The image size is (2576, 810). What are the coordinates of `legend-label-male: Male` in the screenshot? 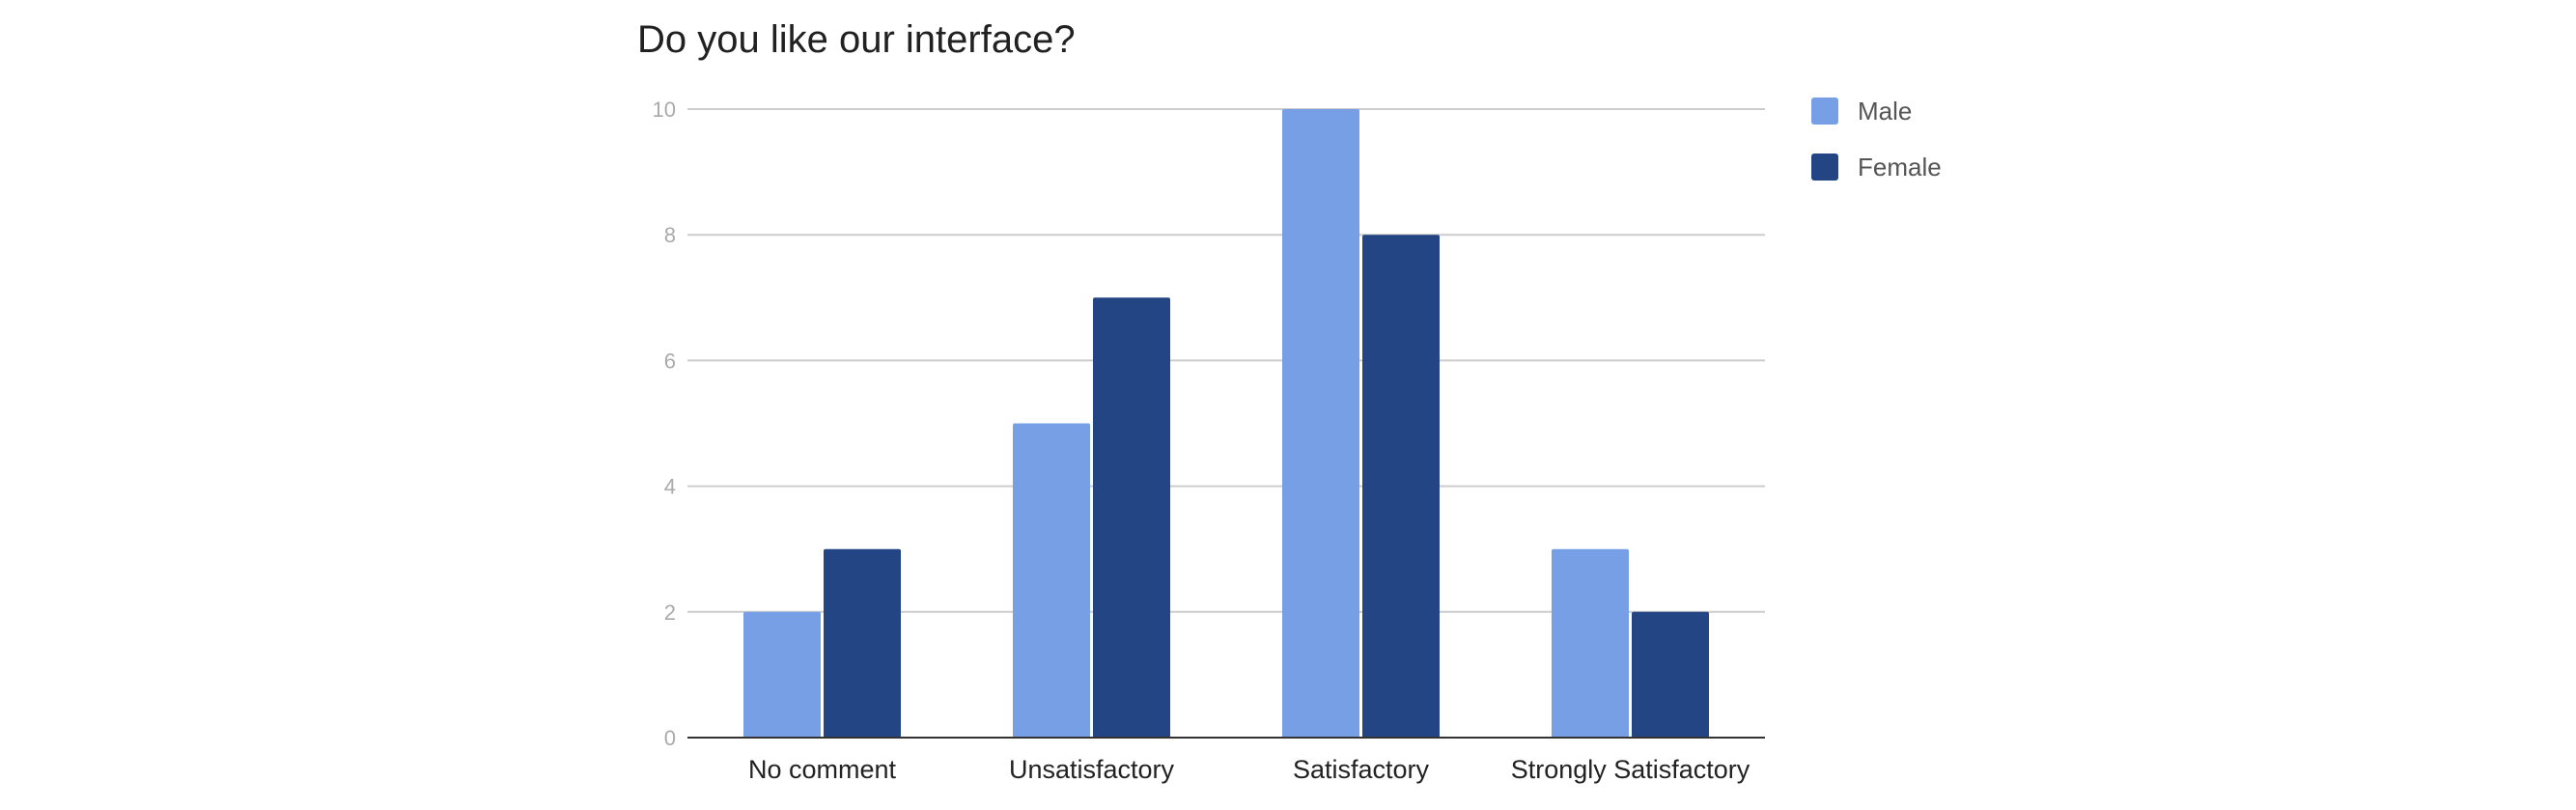 It's located at (1885, 112).